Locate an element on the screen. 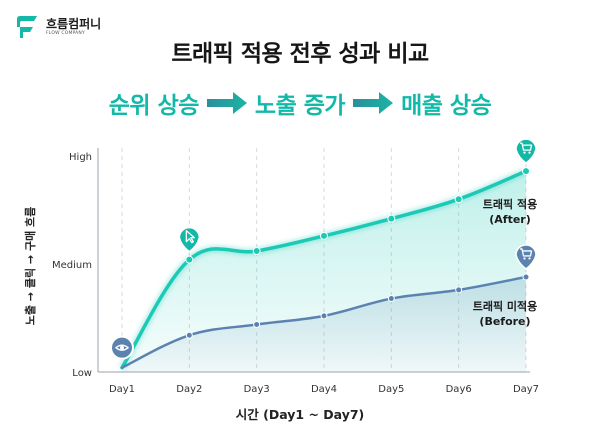  flow-step-sales: 매출 상승 is located at coordinates (446, 106).